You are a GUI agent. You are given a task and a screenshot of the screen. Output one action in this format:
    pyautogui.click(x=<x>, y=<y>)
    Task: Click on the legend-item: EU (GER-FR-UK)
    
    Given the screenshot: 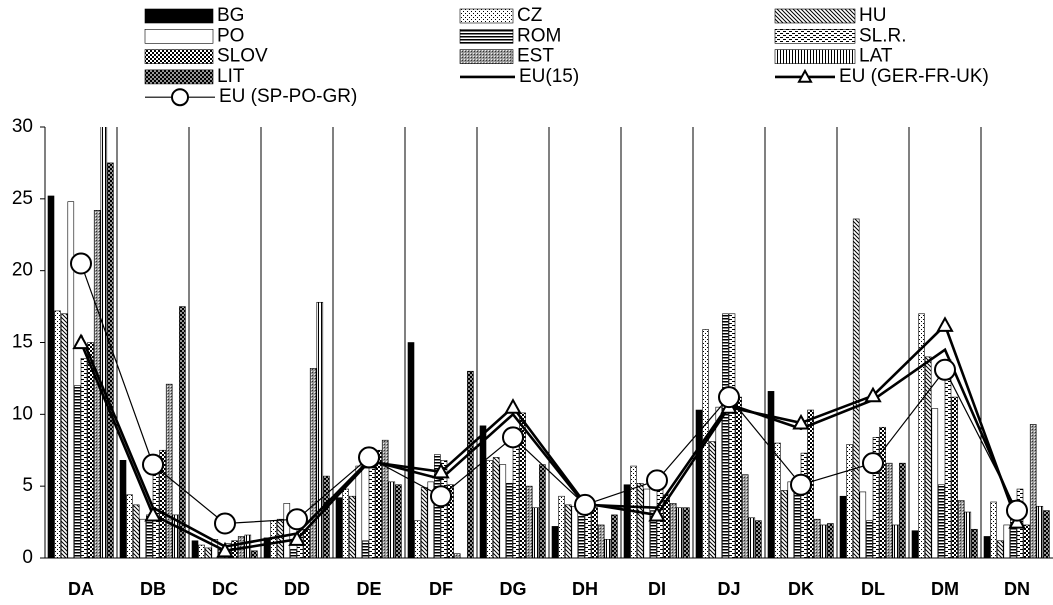 What is the action you would take?
    pyautogui.click(x=882, y=76)
    